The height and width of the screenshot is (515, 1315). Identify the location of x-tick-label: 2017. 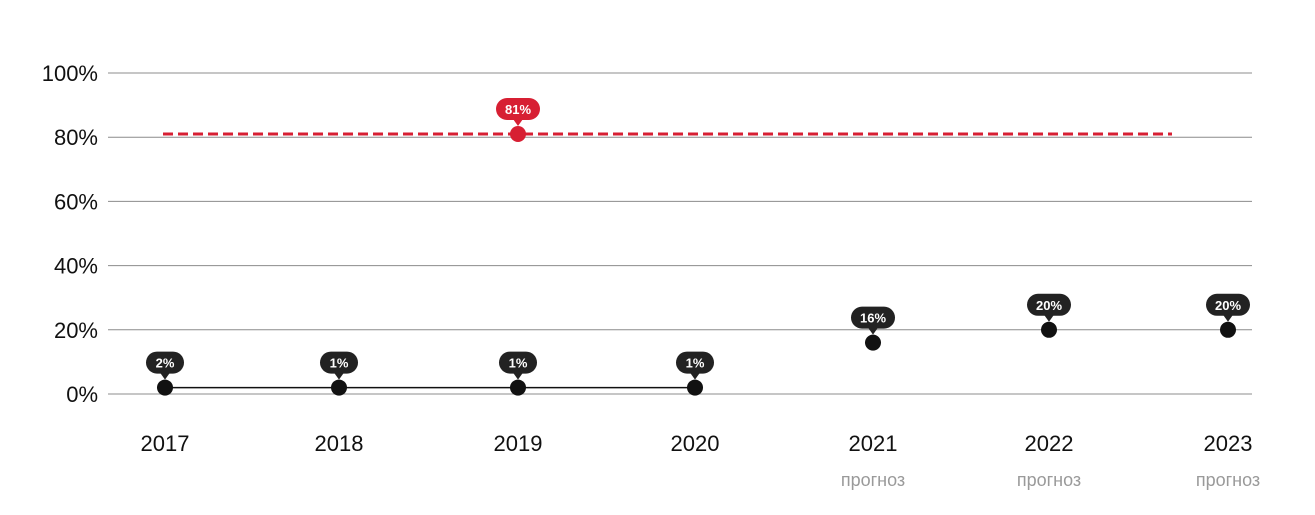
(165, 443).